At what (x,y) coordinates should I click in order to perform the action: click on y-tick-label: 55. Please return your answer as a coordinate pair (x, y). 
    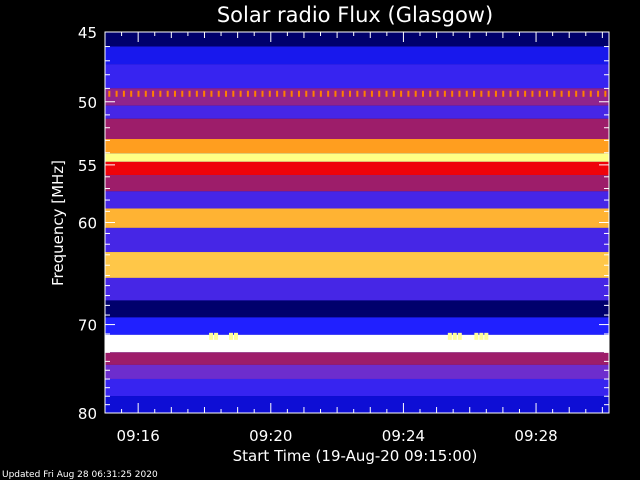
    Looking at the image, I should click on (87, 166).